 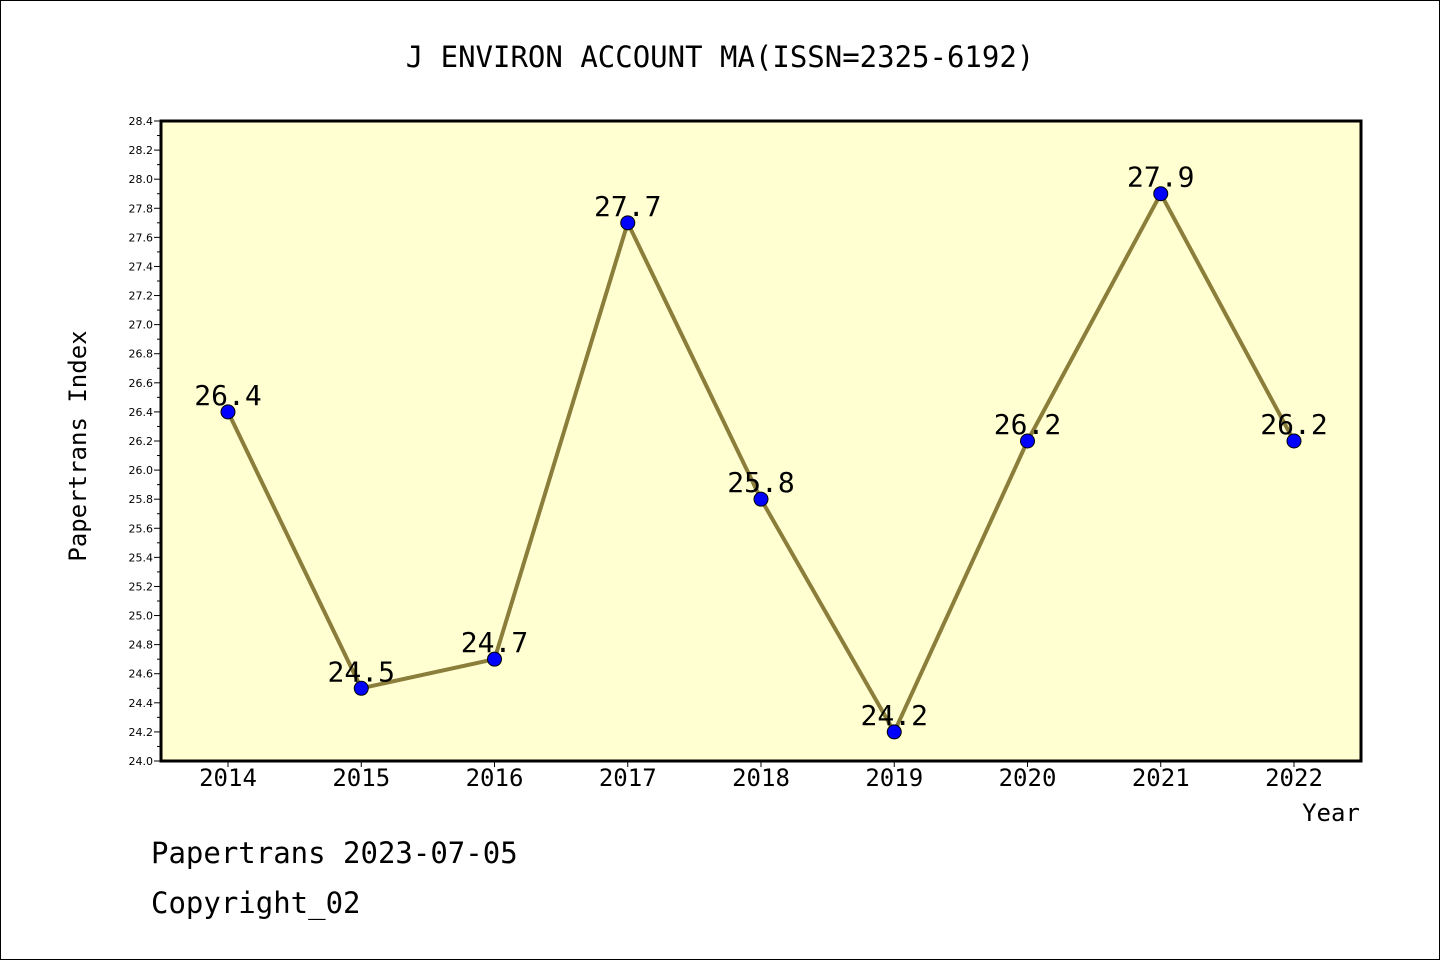 I want to click on data-point-2017, so click(x=628, y=223).